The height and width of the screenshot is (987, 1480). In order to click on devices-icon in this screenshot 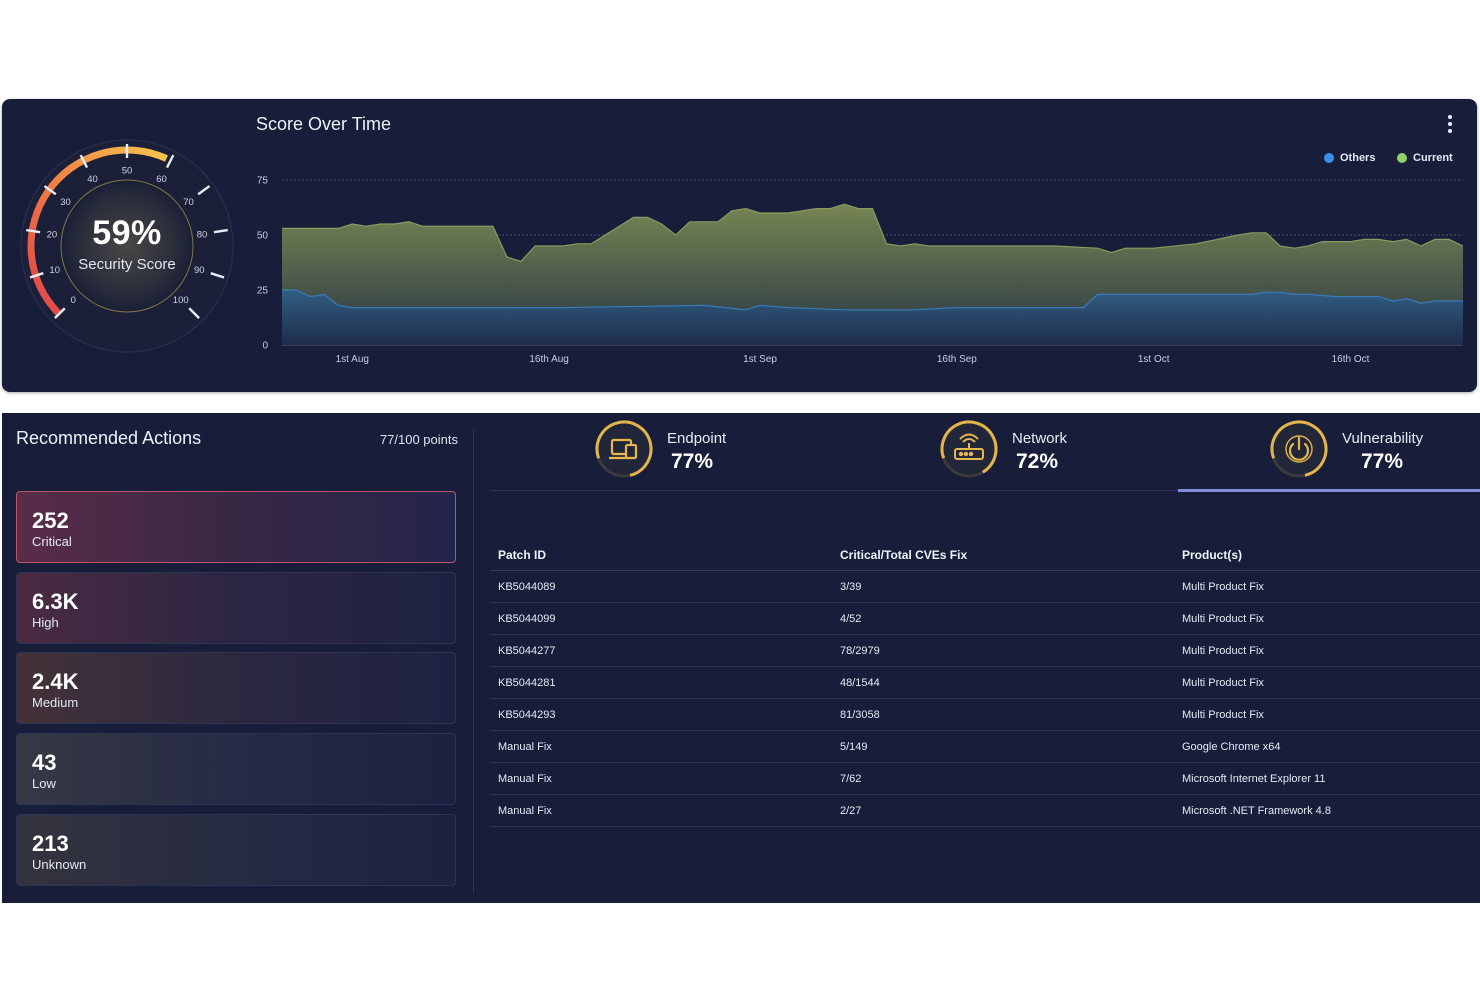, I will do `click(623, 449)`.